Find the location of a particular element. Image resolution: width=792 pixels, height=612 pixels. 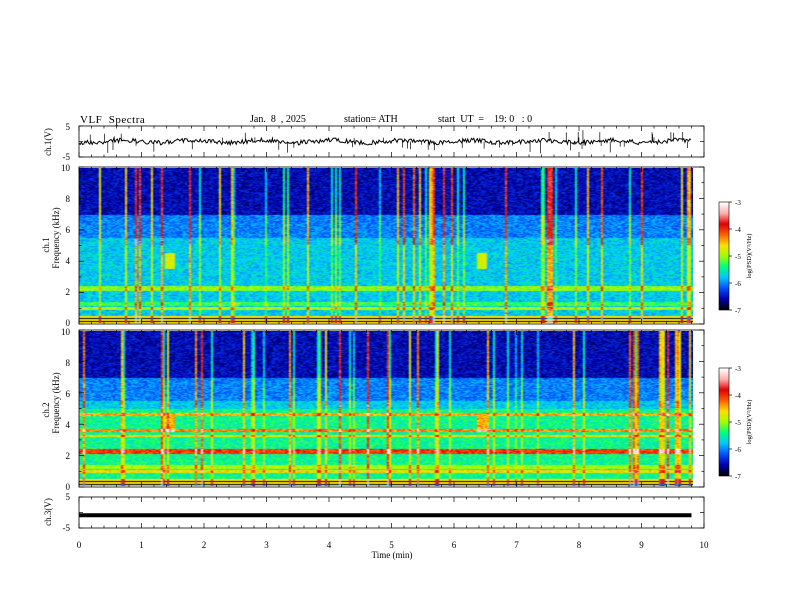

cb1-tick-m4: -4 is located at coordinates (738, 230).